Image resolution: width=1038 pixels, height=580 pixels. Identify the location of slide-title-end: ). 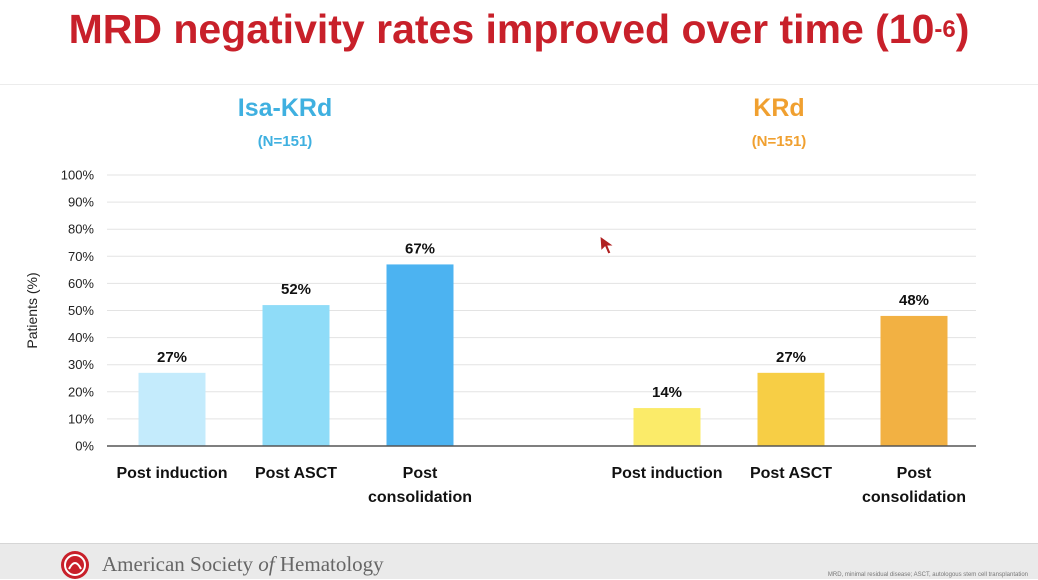
(962, 29).